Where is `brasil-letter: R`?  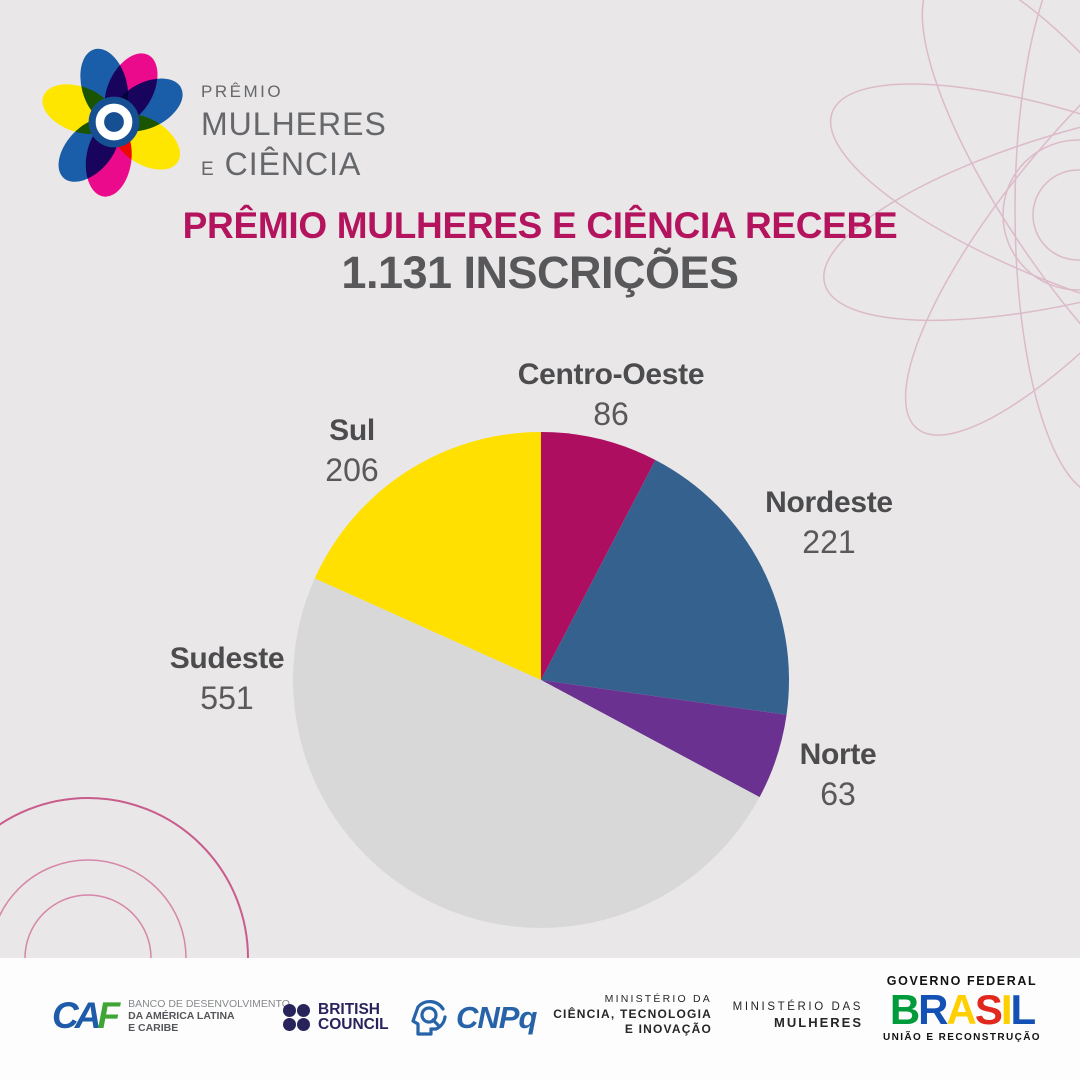 brasil-letter: R is located at coordinates (933, 1009).